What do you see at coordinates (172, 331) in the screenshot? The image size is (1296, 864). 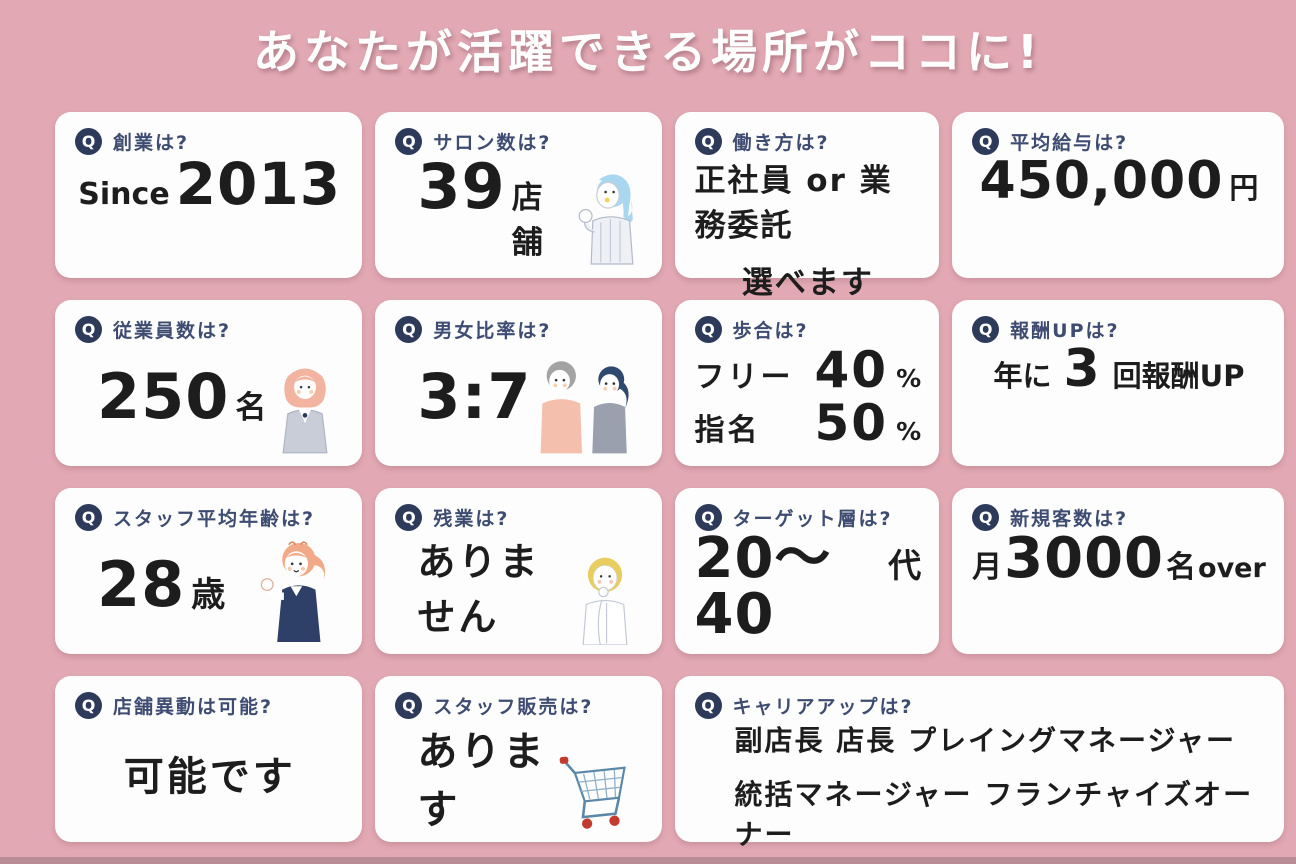 I see `question-label: 従業員数は?` at bounding box center [172, 331].